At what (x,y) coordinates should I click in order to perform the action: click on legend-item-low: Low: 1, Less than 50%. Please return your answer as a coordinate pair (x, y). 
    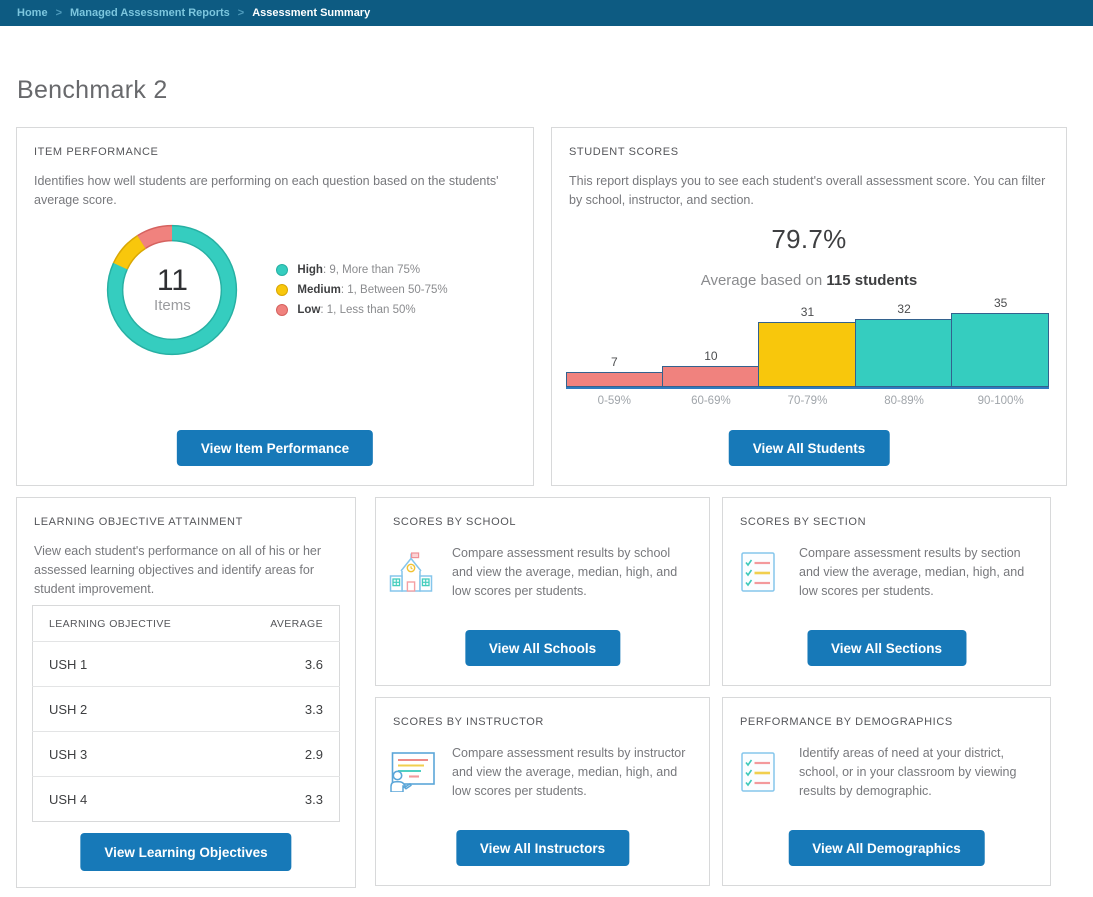
    Looking at the image, I should click on (361, 309).